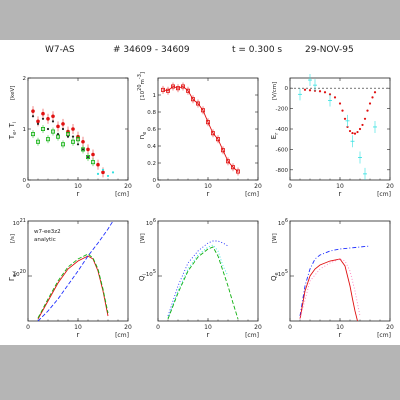 This screenshot has height=400, width=400. I want to click on y-label: Er, so click(275, 135).